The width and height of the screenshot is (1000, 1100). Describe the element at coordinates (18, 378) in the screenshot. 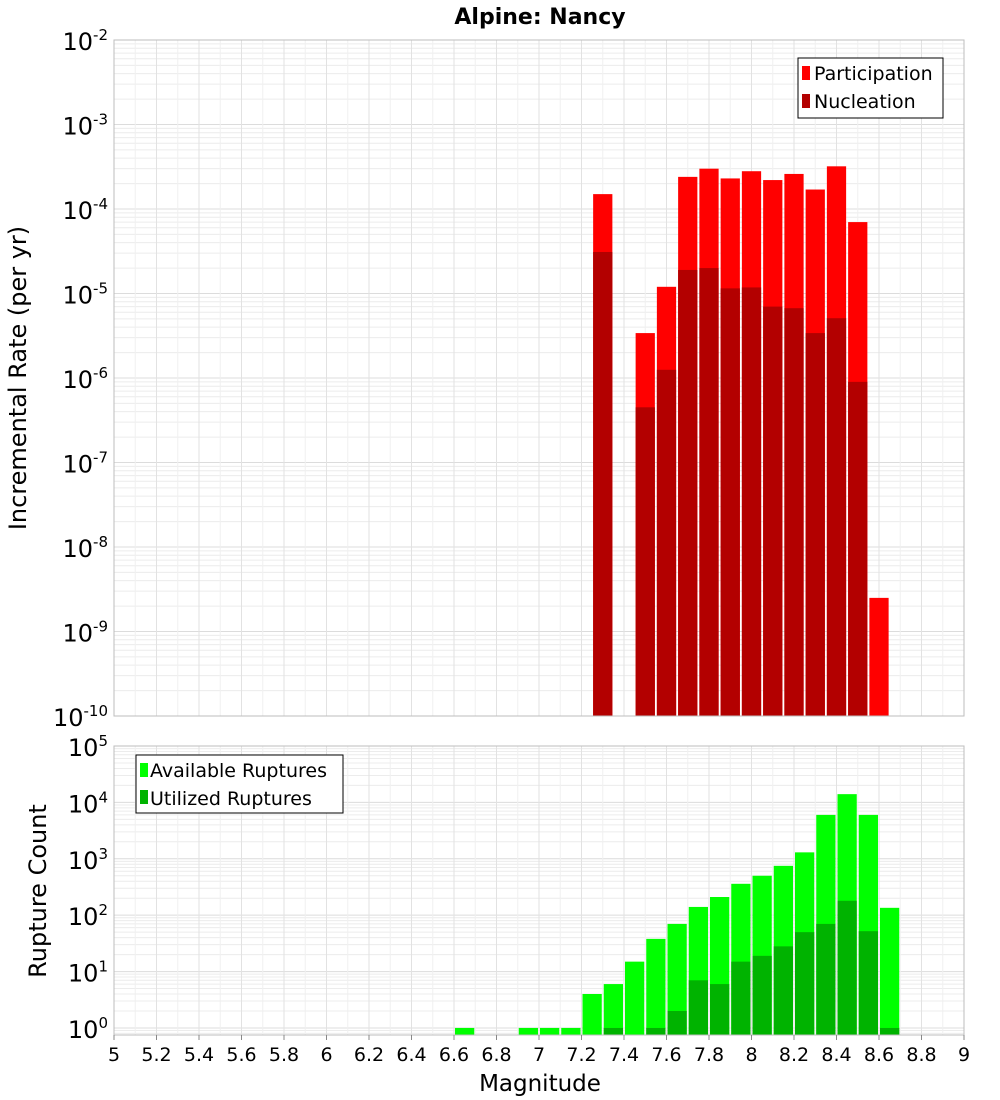

I see `top-y-axis-label: Incremental Rate (per yr)` at that location.